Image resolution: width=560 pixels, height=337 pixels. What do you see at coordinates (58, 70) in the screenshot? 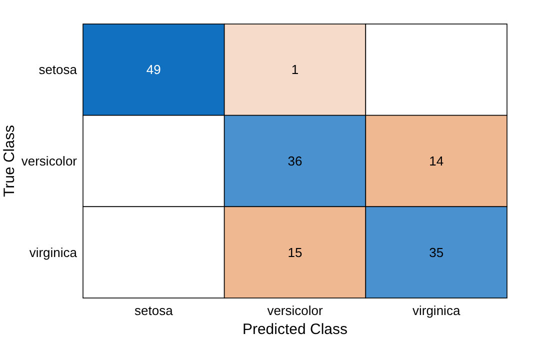
I see `y-tick-label: setosa` at bounding box center [58, 70].